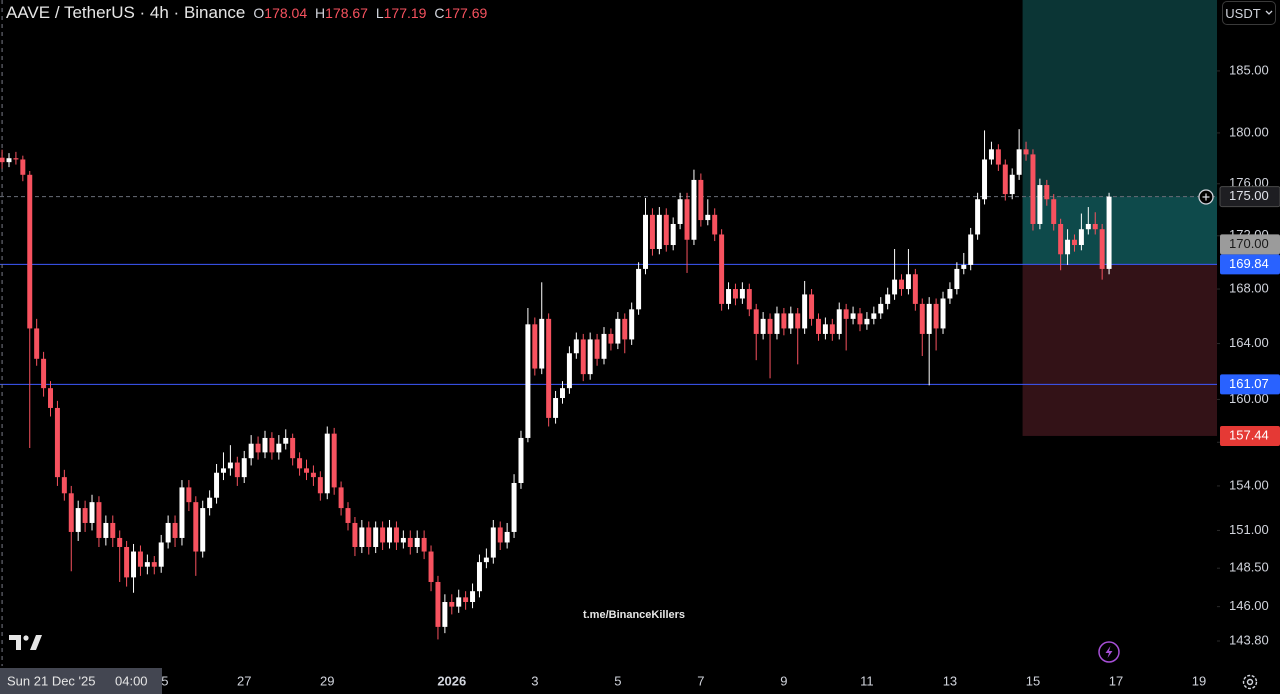  I want to click on add-alert-icon, so click(1206, 197).